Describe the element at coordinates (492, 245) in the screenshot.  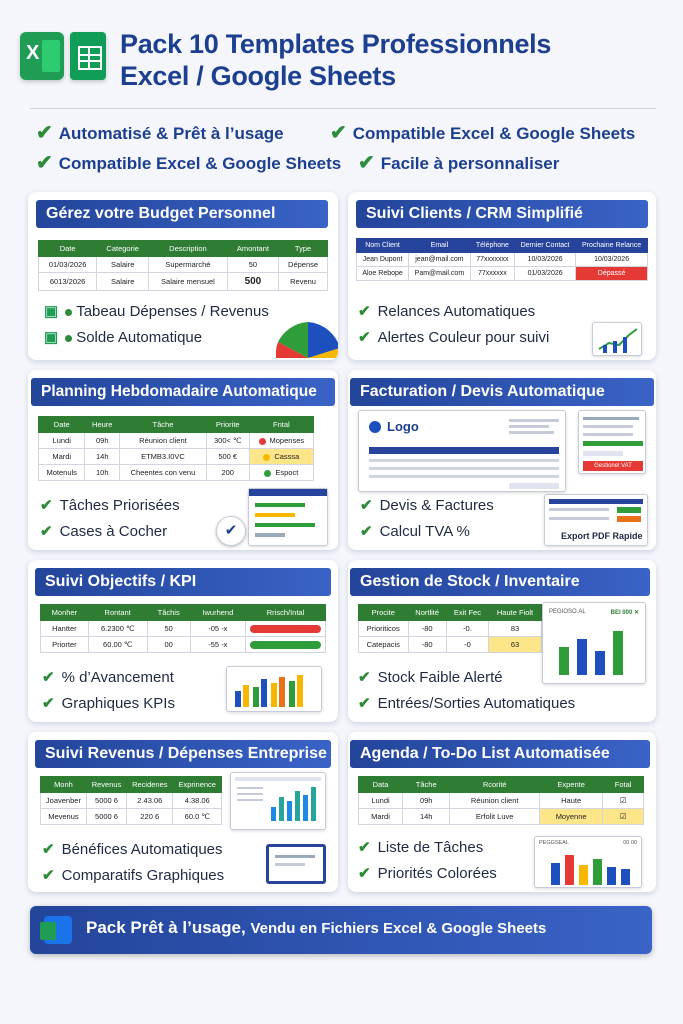
I see `table-header: Téléphone` at that location.